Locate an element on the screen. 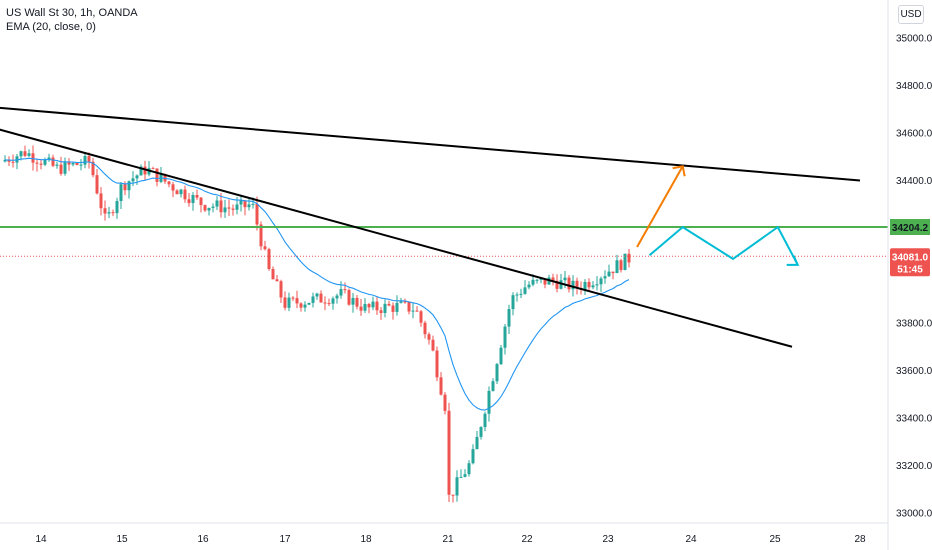 This screenshot has height=550, width=932. bullish-arrow-head is located at coordinates (679, 171).